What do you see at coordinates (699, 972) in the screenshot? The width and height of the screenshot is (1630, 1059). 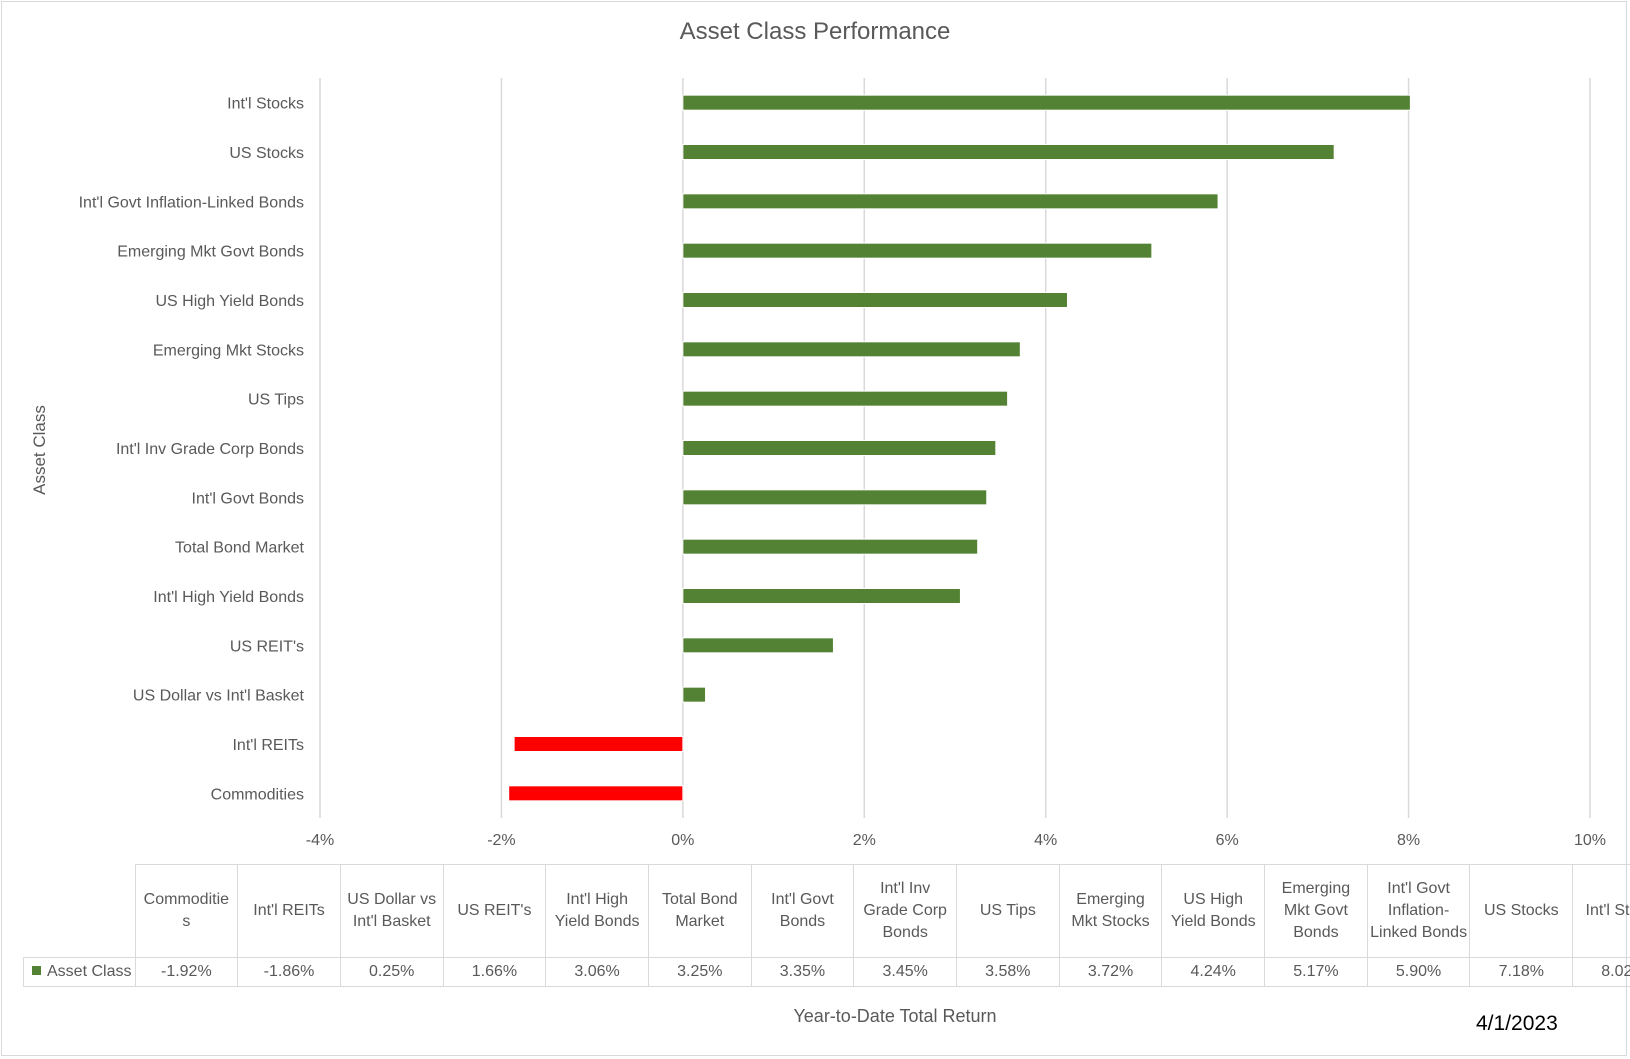 I see `table-value-cell: 3.25%` at bounding box center [699, 972].